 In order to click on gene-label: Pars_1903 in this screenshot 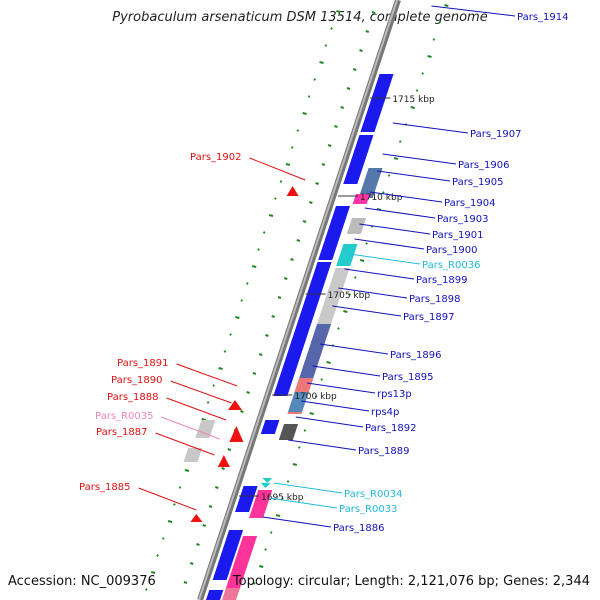, I will do `click(462, 219)`.